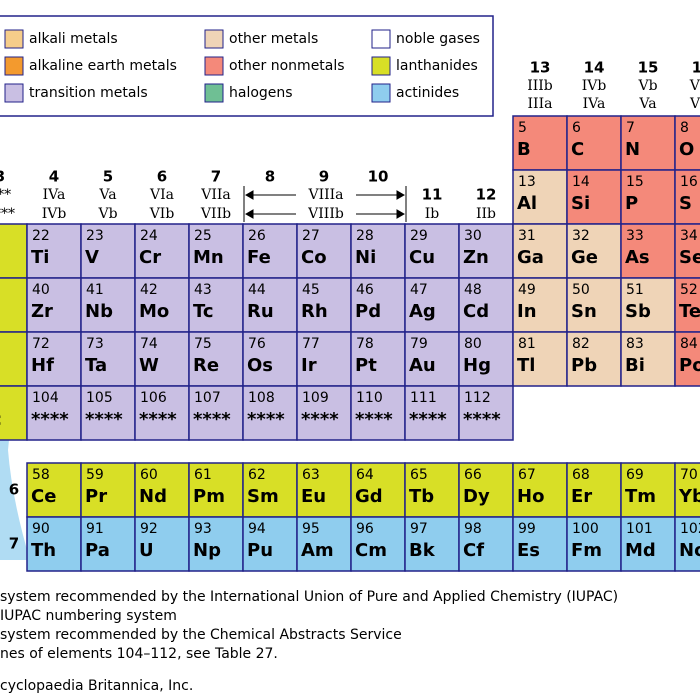 Image resolution: width=700 pixels, height=700 pixels. Describe the element at coordinates (96, 496) in the screenshot. I see `element-symbol: Pr` at that location.